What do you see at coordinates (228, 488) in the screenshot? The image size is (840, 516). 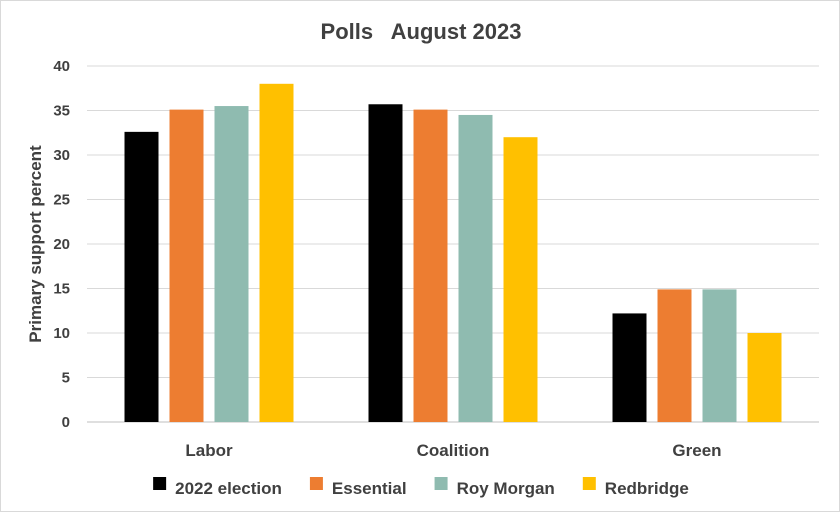 I see `legend-label: 2022 election` at bounding box center [228, 488].